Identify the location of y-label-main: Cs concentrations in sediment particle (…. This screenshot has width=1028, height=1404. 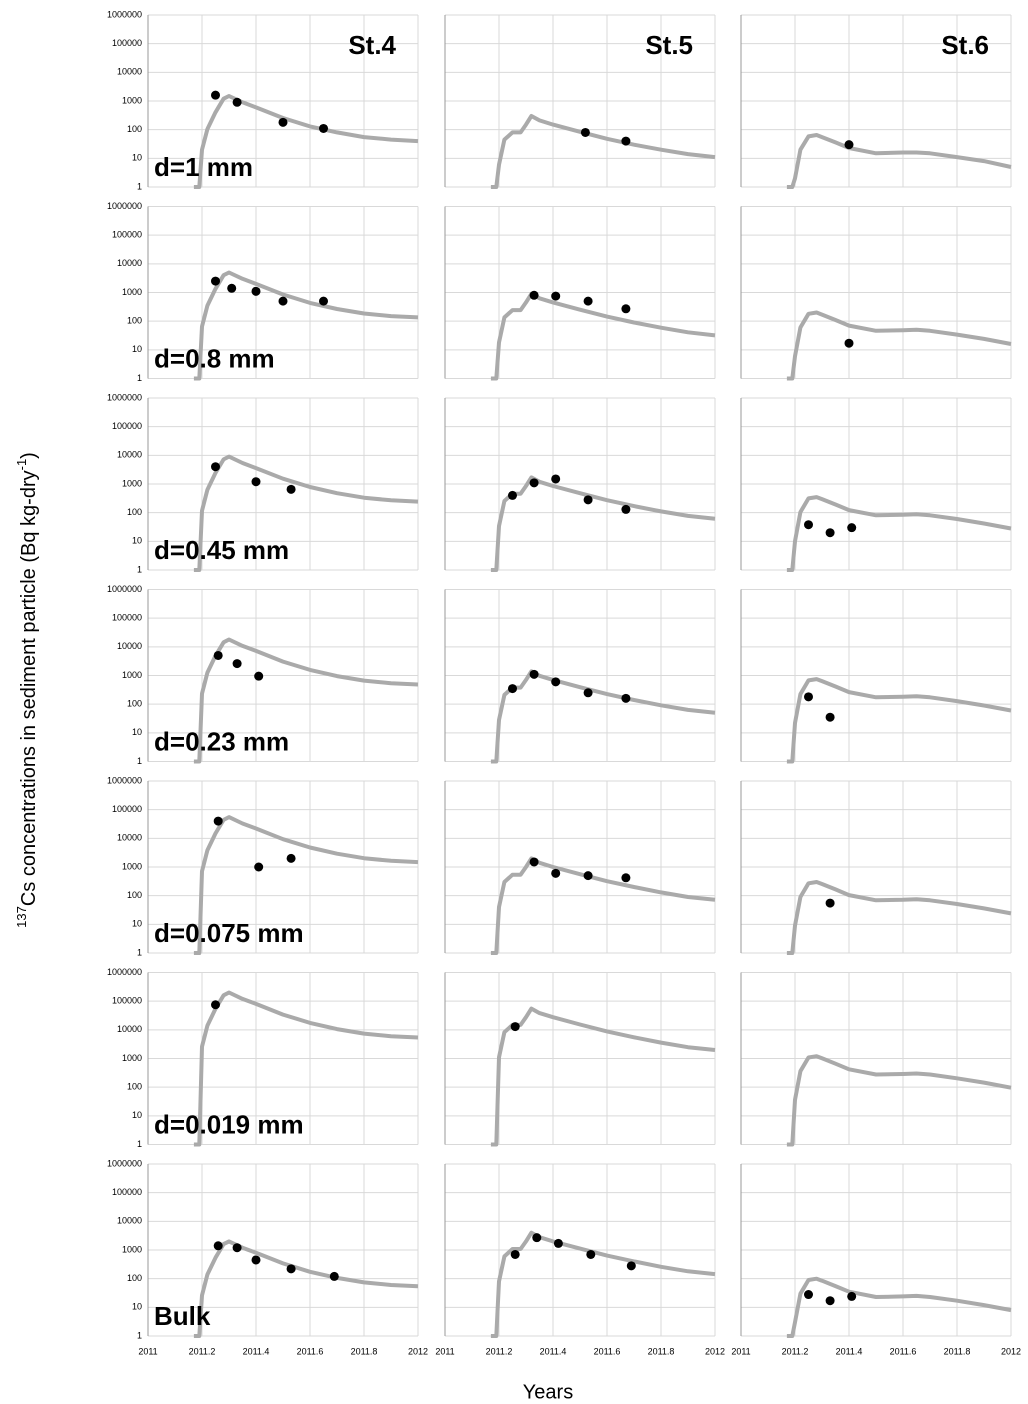
(29, 688).